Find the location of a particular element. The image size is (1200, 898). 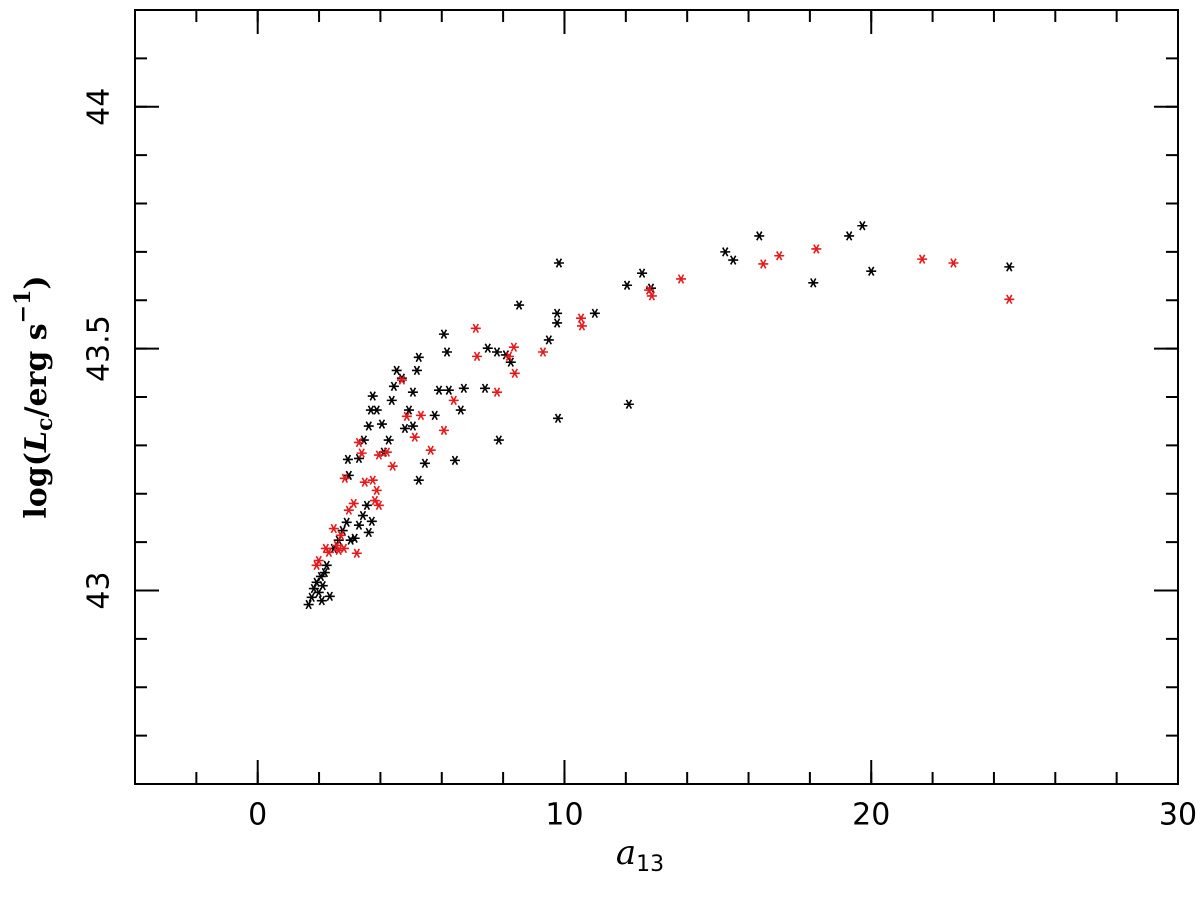

y-tick-label: 44 is located at coordinates (99, 107).